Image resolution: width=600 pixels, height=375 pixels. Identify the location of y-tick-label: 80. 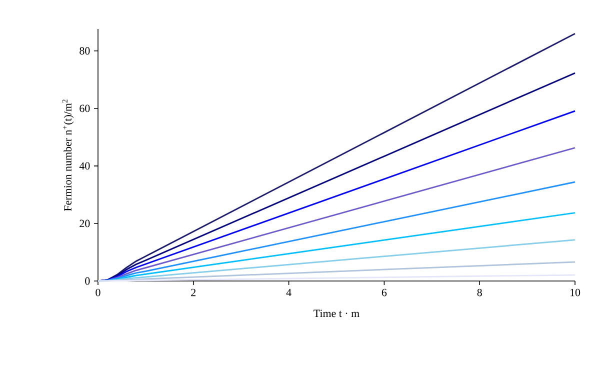
(85, 51).